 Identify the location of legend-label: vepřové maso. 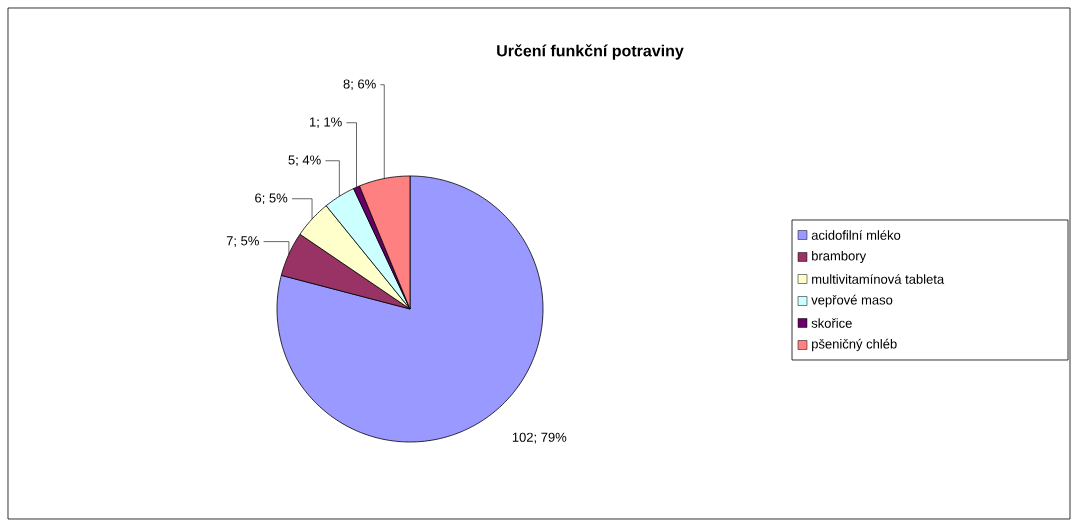
(852, 301).